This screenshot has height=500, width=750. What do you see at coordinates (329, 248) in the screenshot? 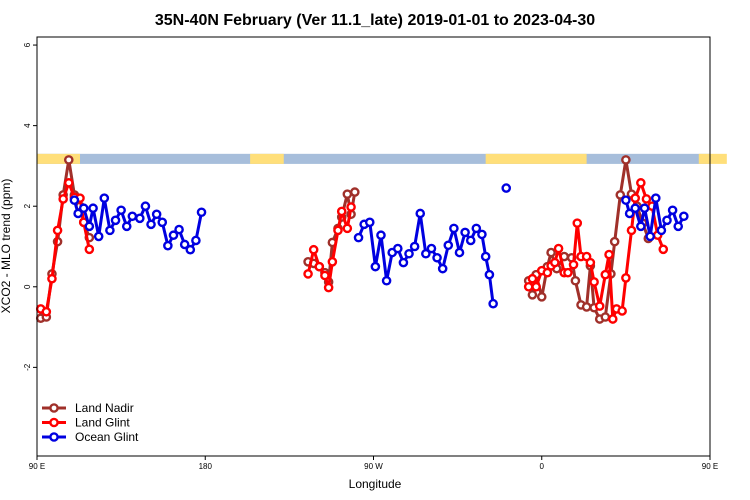
I see `land-glint-line` at bounding box center [329, 248].